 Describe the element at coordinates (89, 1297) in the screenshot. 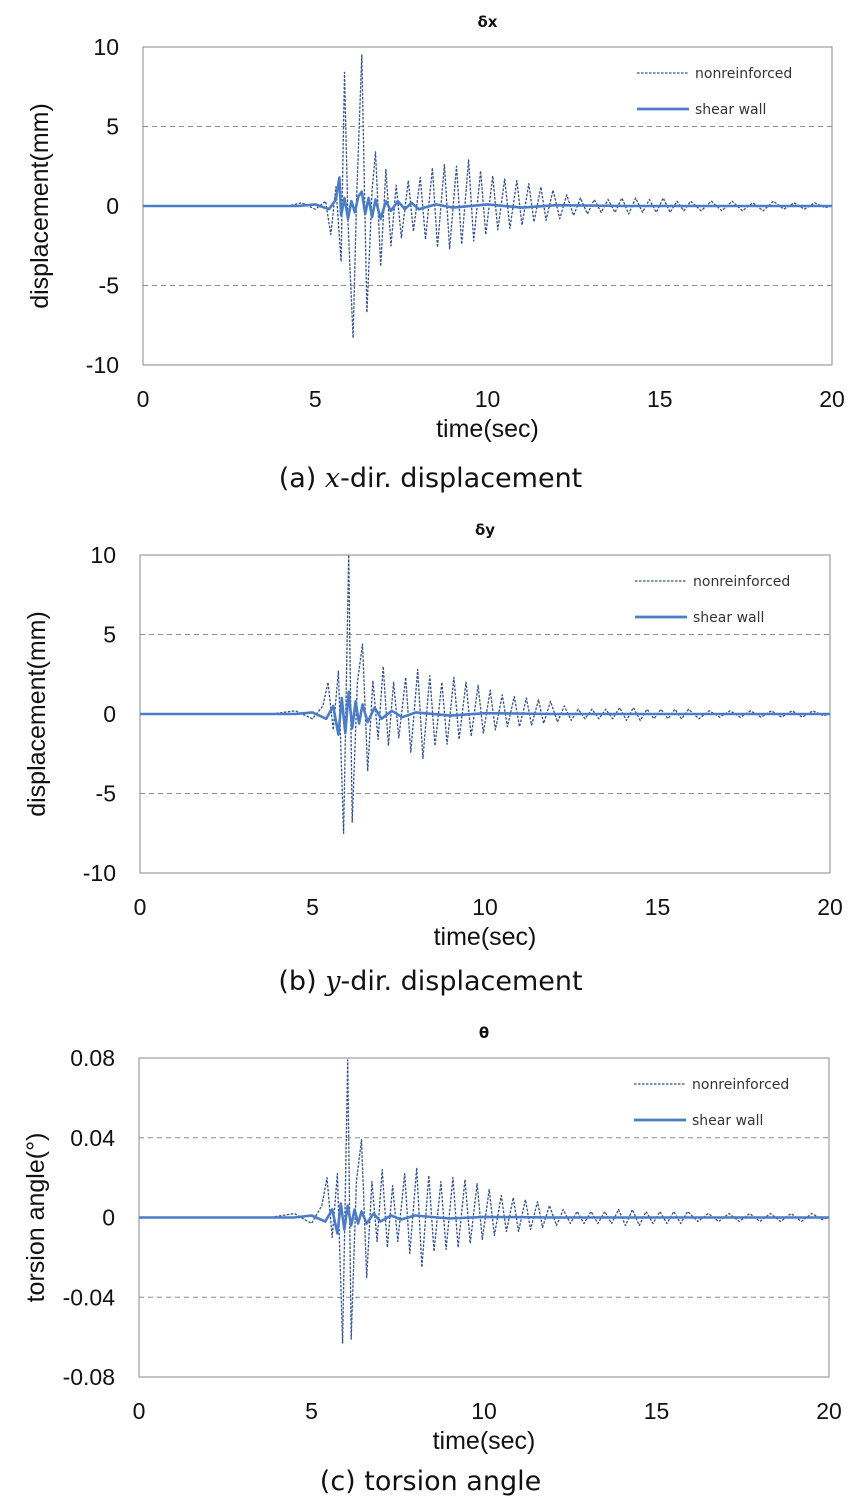

I see `y-tick-label: -0.04` at that location.